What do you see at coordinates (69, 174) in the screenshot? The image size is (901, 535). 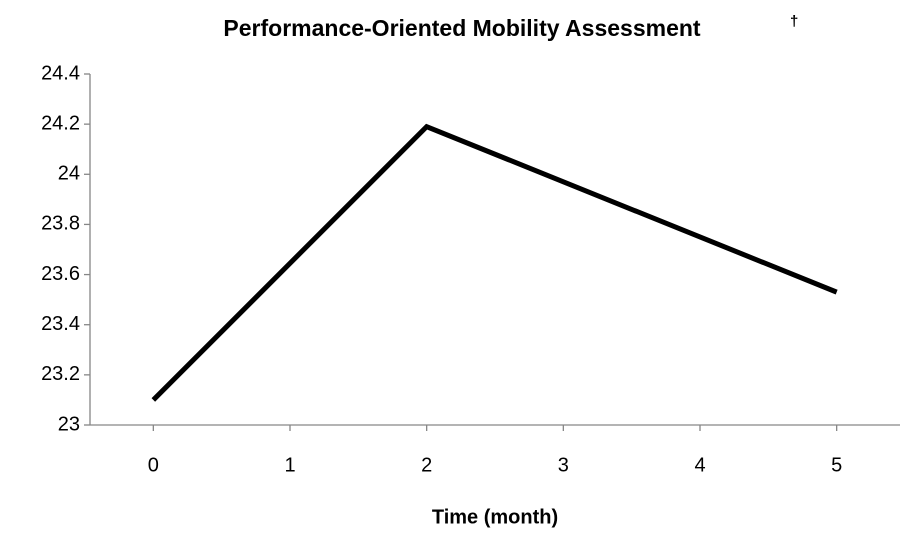 I see `y-tick-label: 24` at bounding box center [69, 174].